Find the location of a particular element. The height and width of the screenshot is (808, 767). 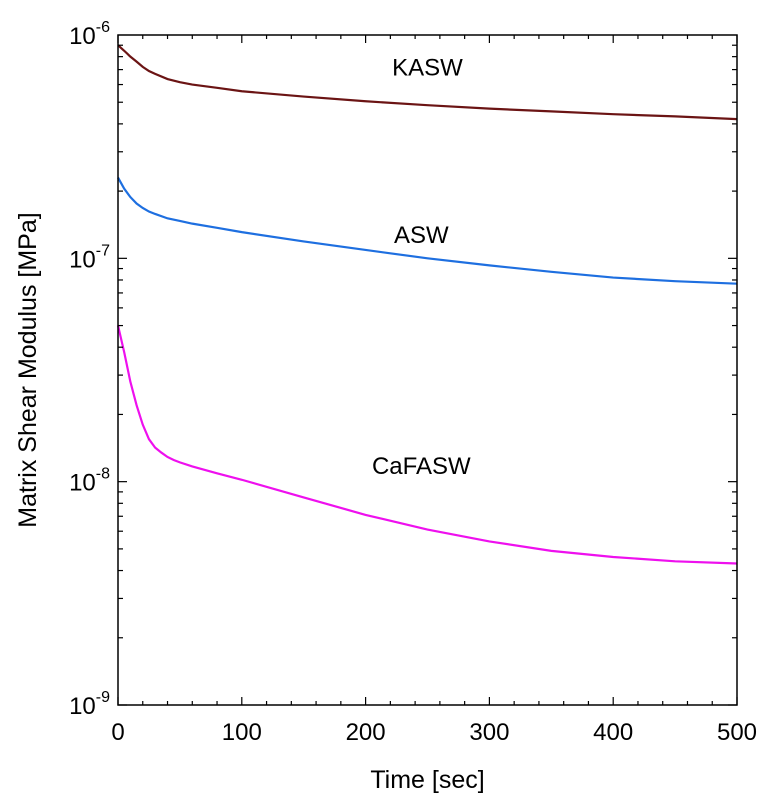

series-label-cafasw: CaFASW is located at coordinates (421, 466).